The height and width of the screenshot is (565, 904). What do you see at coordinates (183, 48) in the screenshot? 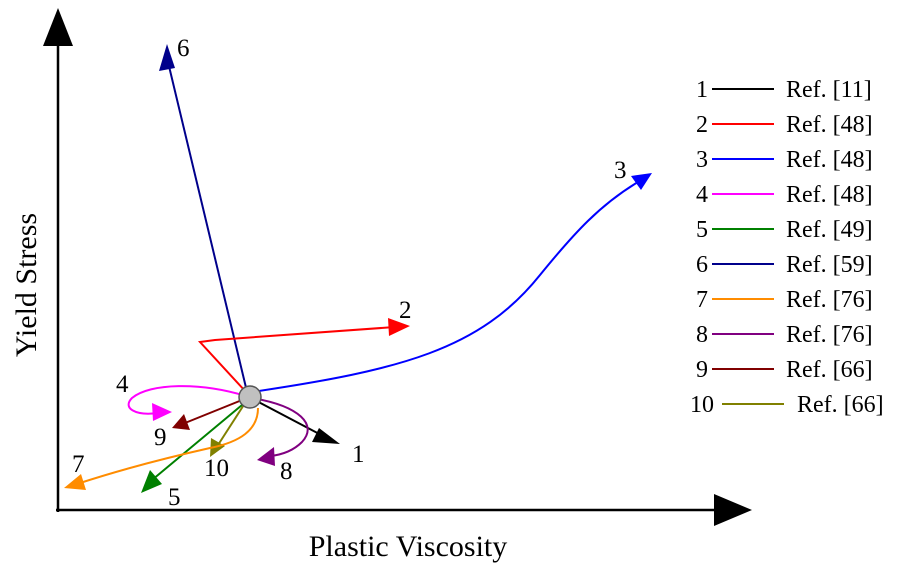
I see `arrow-label-6: 6` at bounding box center [183, 48].